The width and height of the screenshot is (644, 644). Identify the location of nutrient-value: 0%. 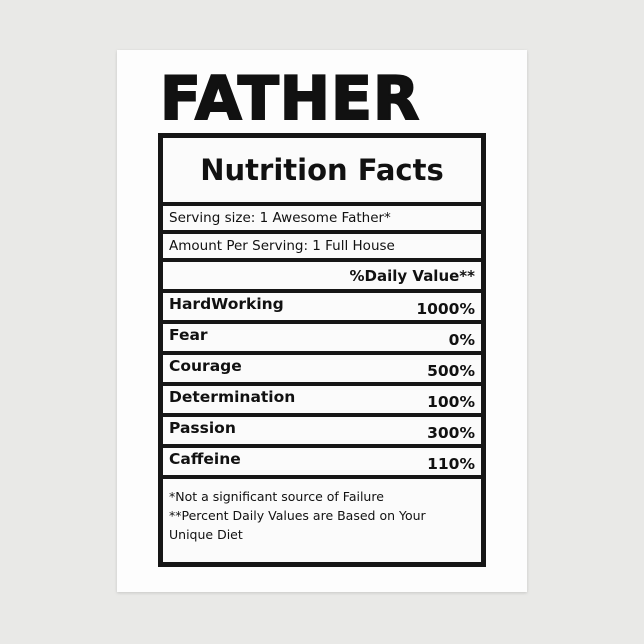
(461, 340).